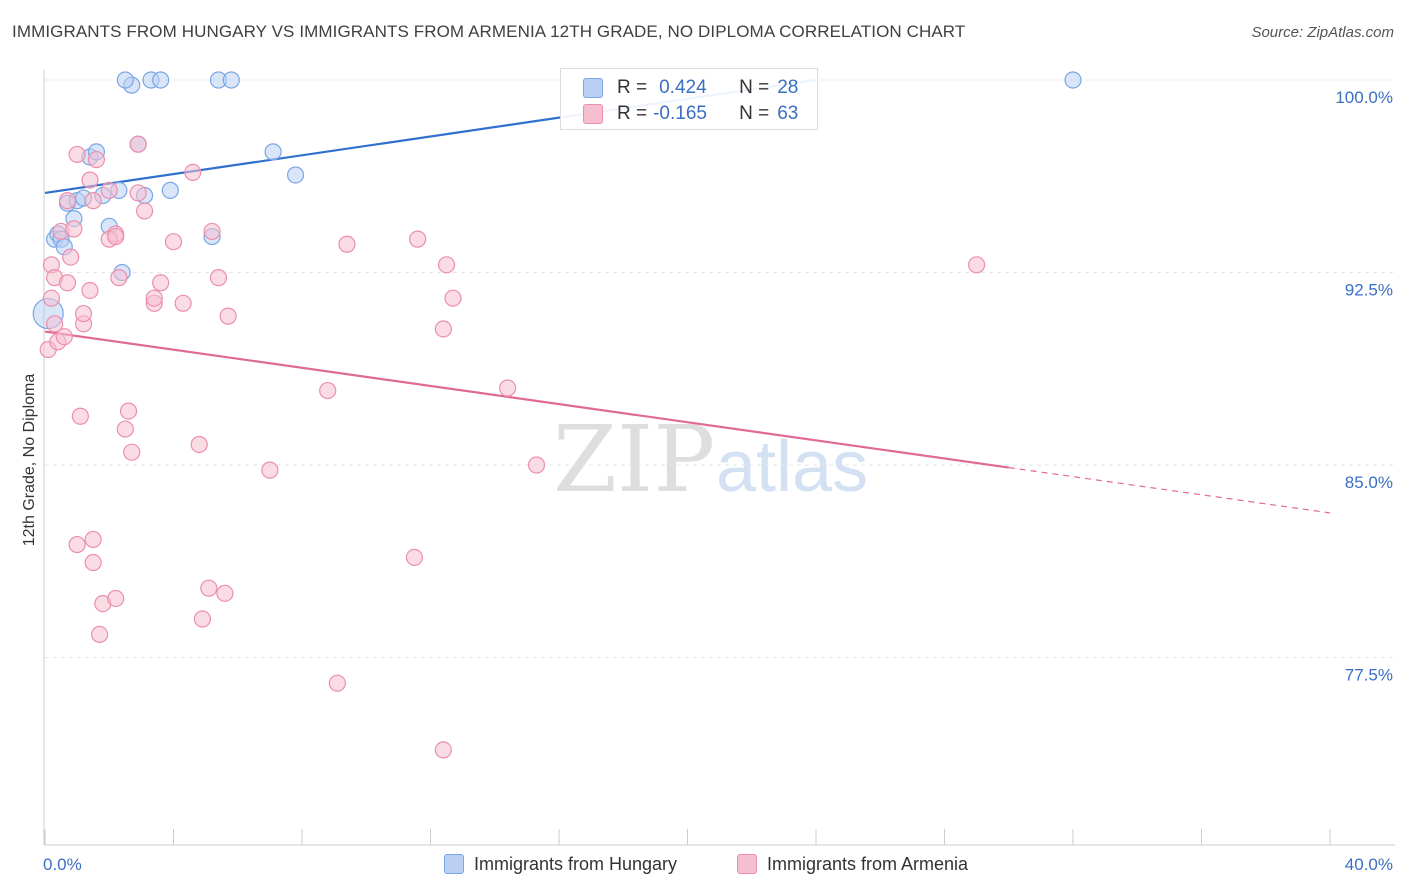 Image resolution: width=1406 pixels, height=892 pixels. Describe the element at coordinates (747, 864) in the screenshot. I see `legend-swatch-armenia` at that location.